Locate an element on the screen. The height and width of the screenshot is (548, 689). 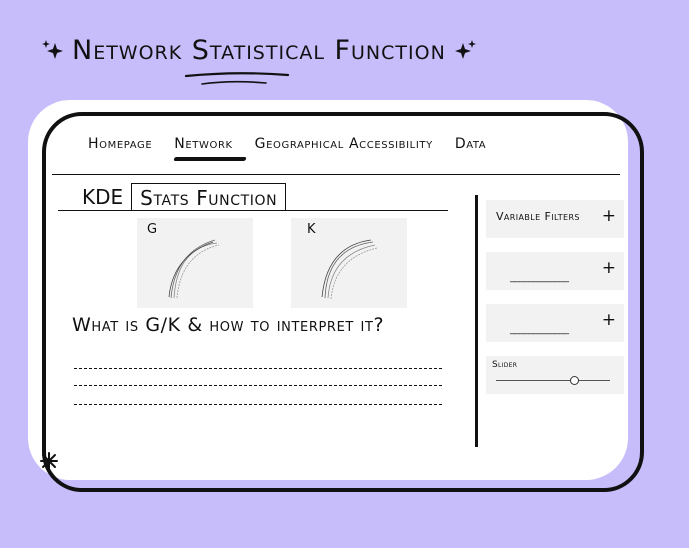
content-tabs: KDE Stats Function is located at coordinates (182, 197).